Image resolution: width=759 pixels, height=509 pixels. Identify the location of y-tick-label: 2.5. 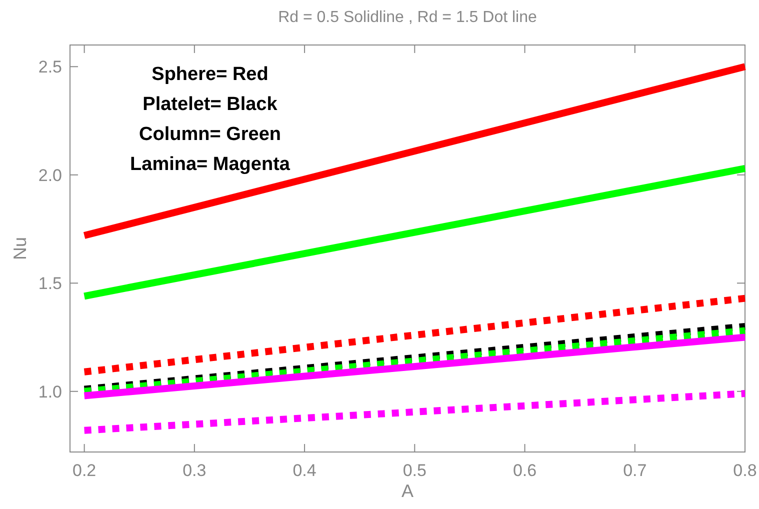
(50, 67).